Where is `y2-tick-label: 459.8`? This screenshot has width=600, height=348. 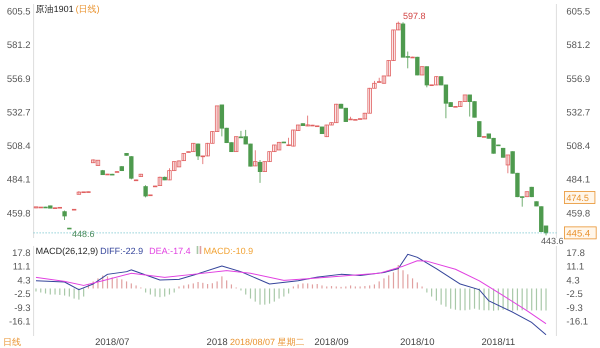 y2-tick-label: 459.8 is located at coordinates (578, 214).